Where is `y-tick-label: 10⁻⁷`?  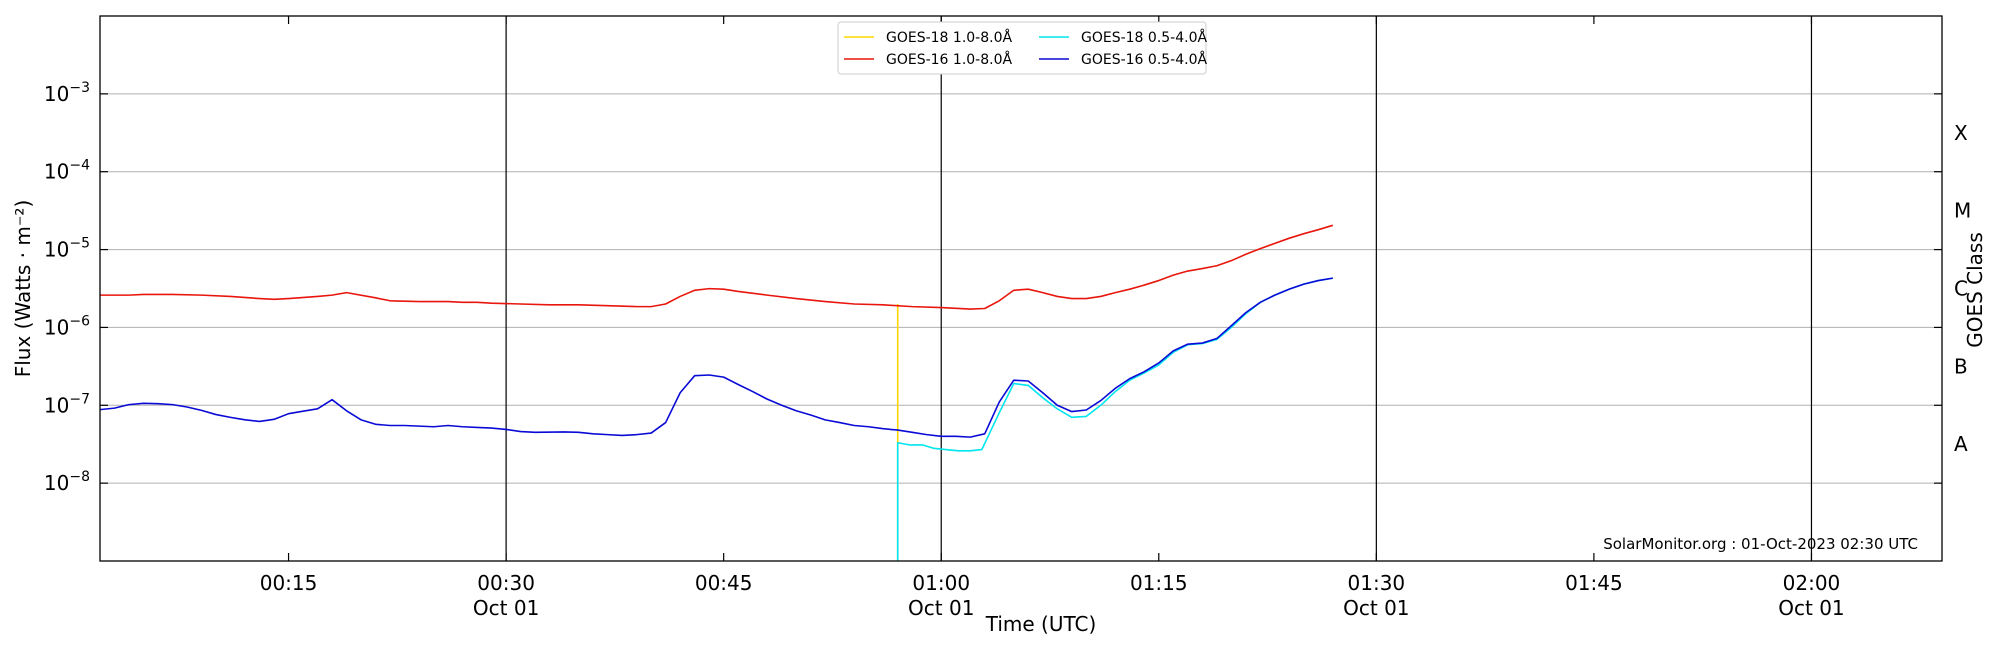 y-tick-label: 10⁻⁷ is located at coordinates (67, 404).